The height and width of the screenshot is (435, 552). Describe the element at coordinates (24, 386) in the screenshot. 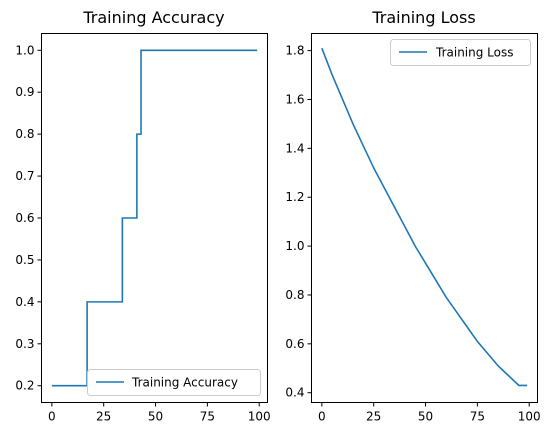

I see `accuracy-ytick-label: 0.2` at that location.